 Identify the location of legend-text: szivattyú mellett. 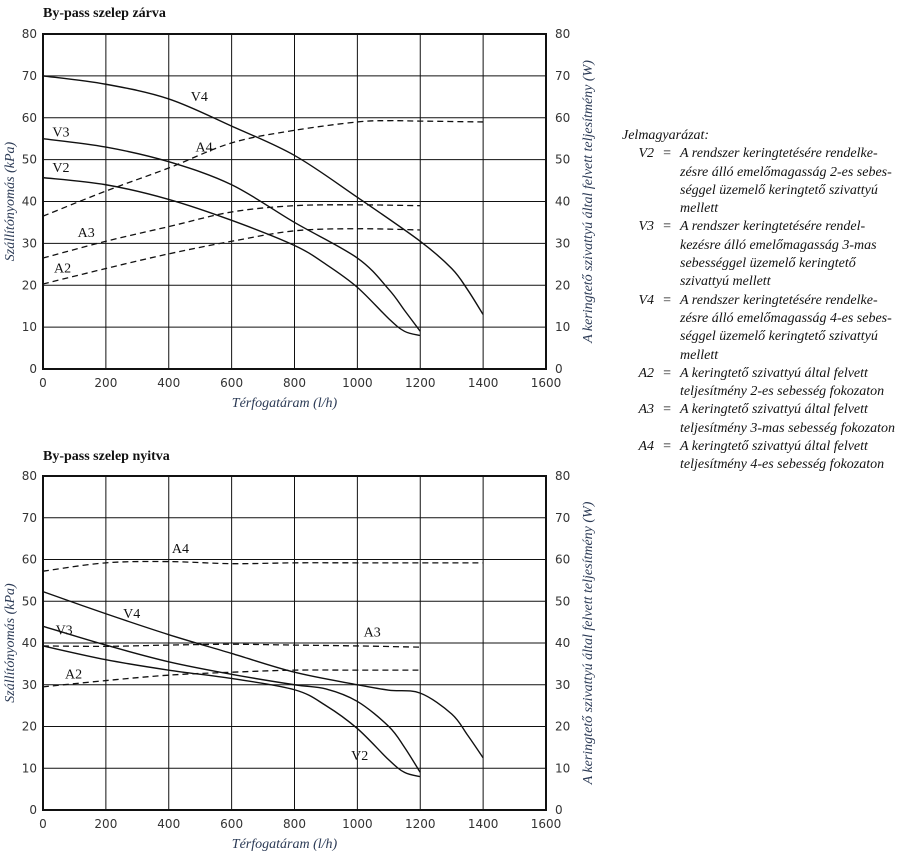
(725, 282).